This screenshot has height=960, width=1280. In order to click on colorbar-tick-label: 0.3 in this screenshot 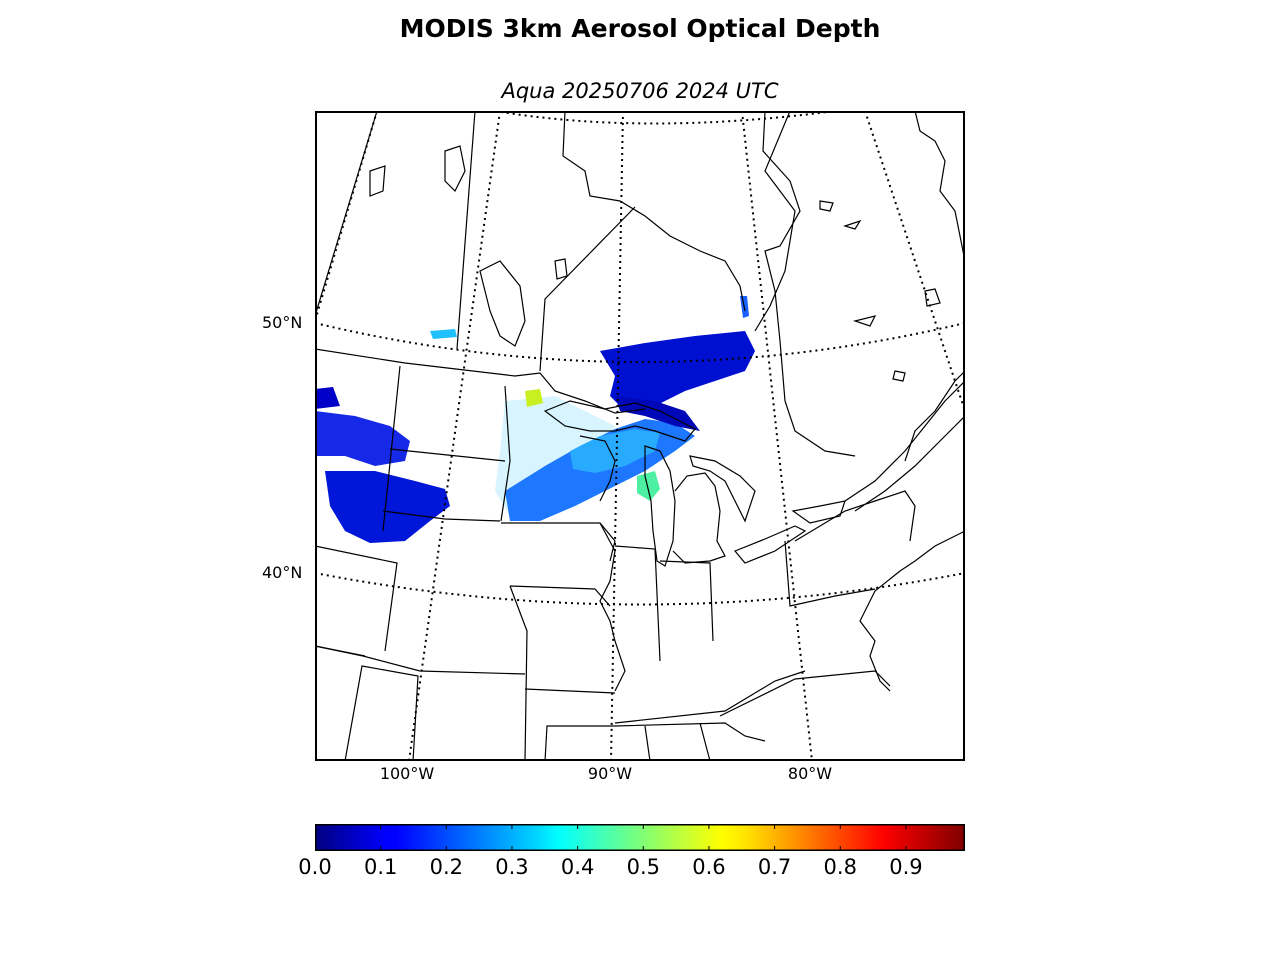, I will do `click(512, 867)`.